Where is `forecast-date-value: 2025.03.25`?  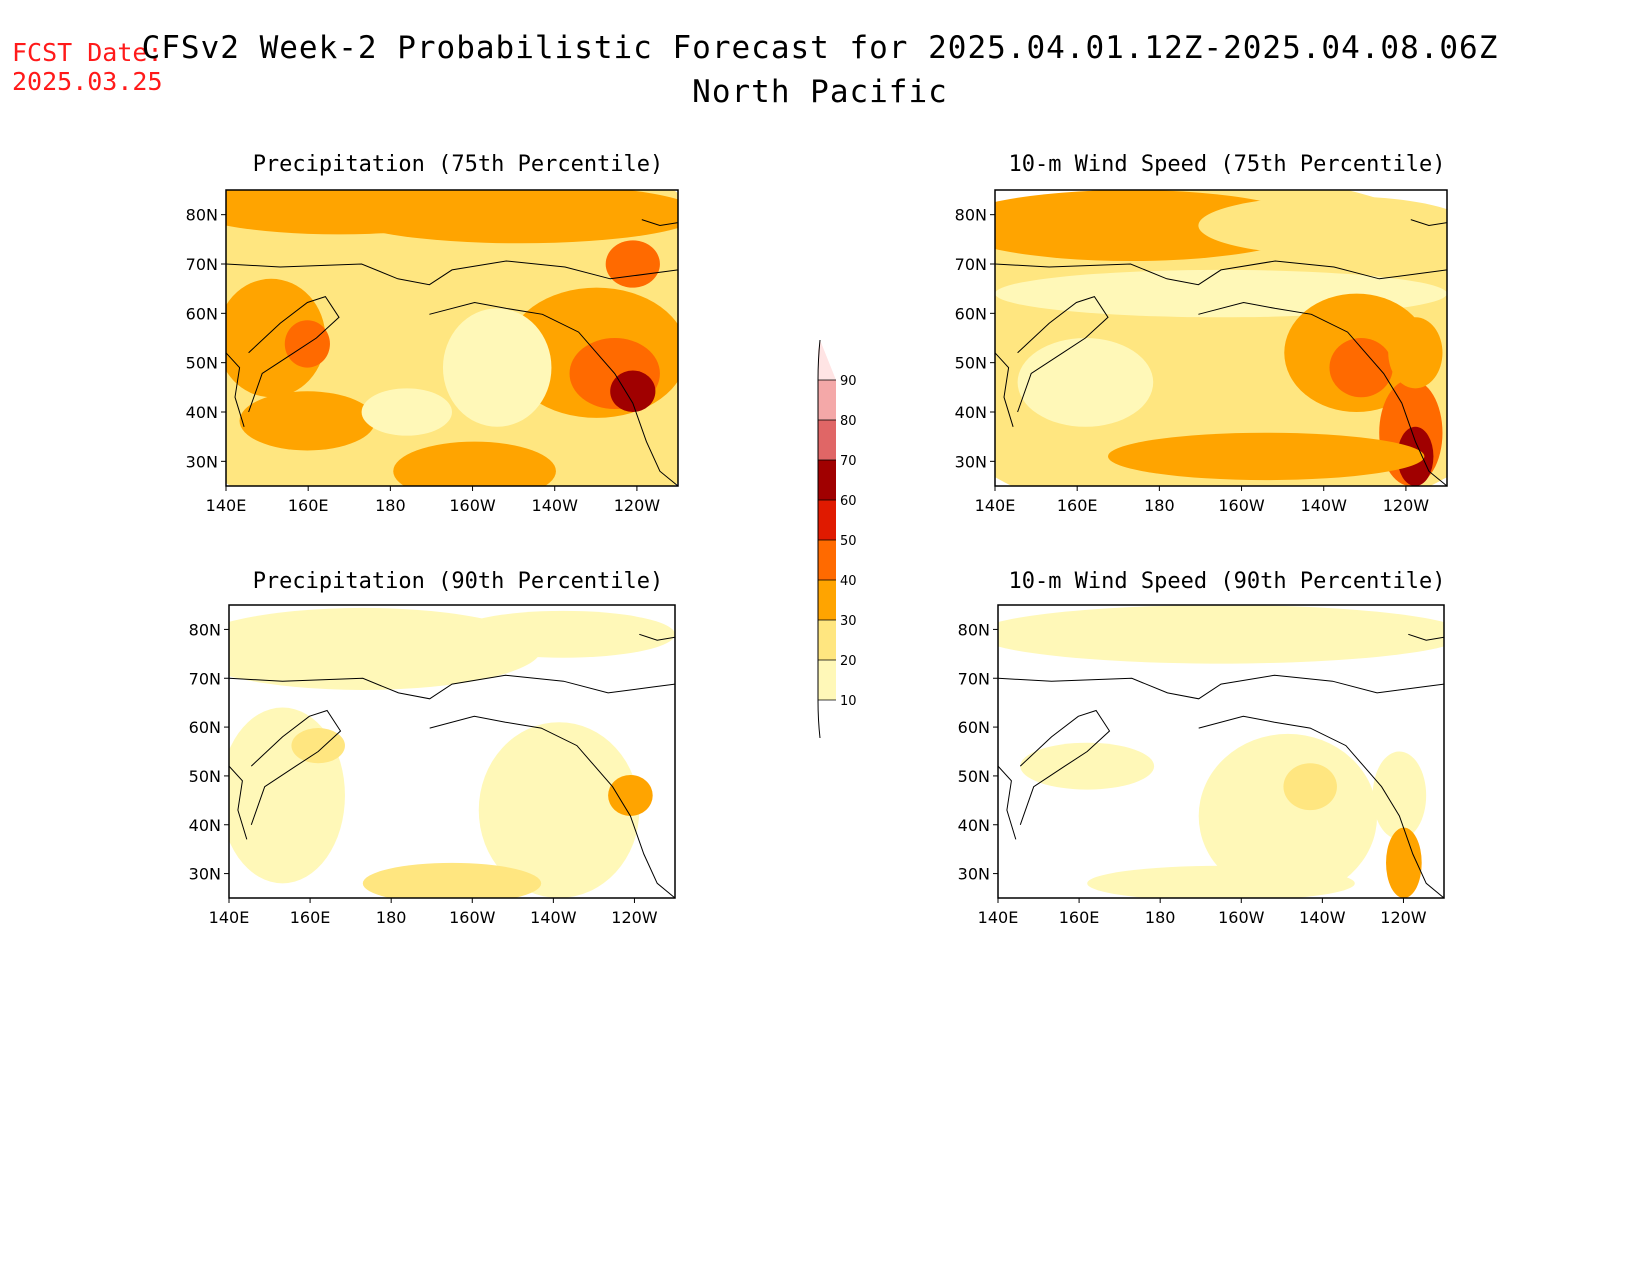
forecast-date-value: 2025.03.25 is located at coordinates (87, 81).